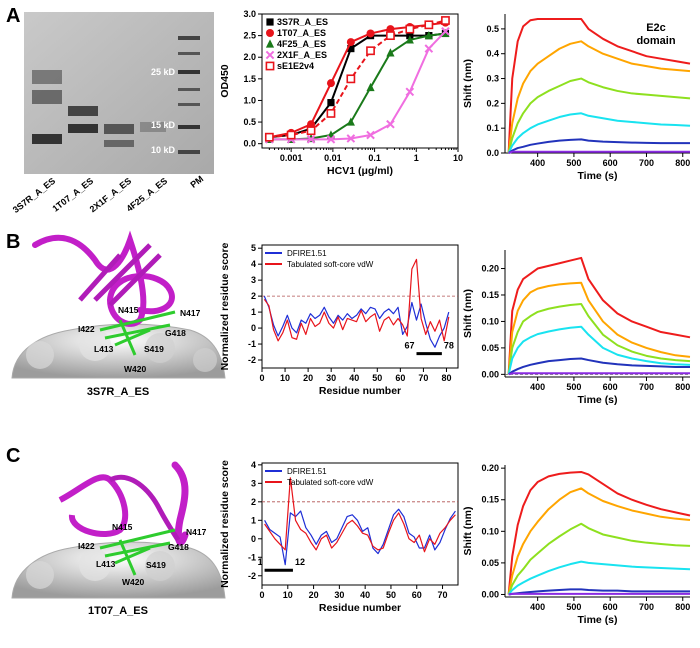 This screenshot has width=700, height=648. Describe the element at coordinates (295, 66) in the screenshot. I see `legend-label: sE1E2v4` at that location.